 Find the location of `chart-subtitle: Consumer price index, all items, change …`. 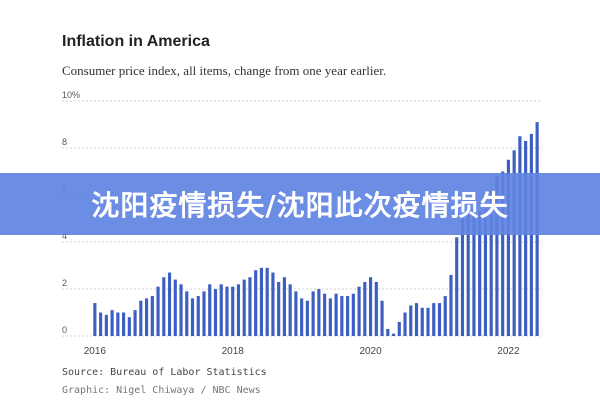

chart-subtitle: Consumer price index, all items, change … is located at coordinates (224, 70).